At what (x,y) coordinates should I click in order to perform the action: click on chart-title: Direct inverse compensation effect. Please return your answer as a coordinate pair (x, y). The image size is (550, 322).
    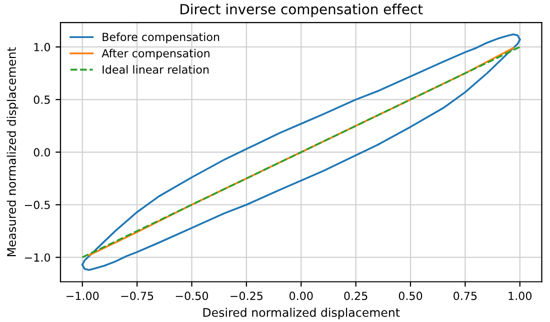
    Looking at the image, I should click on (301, 11).